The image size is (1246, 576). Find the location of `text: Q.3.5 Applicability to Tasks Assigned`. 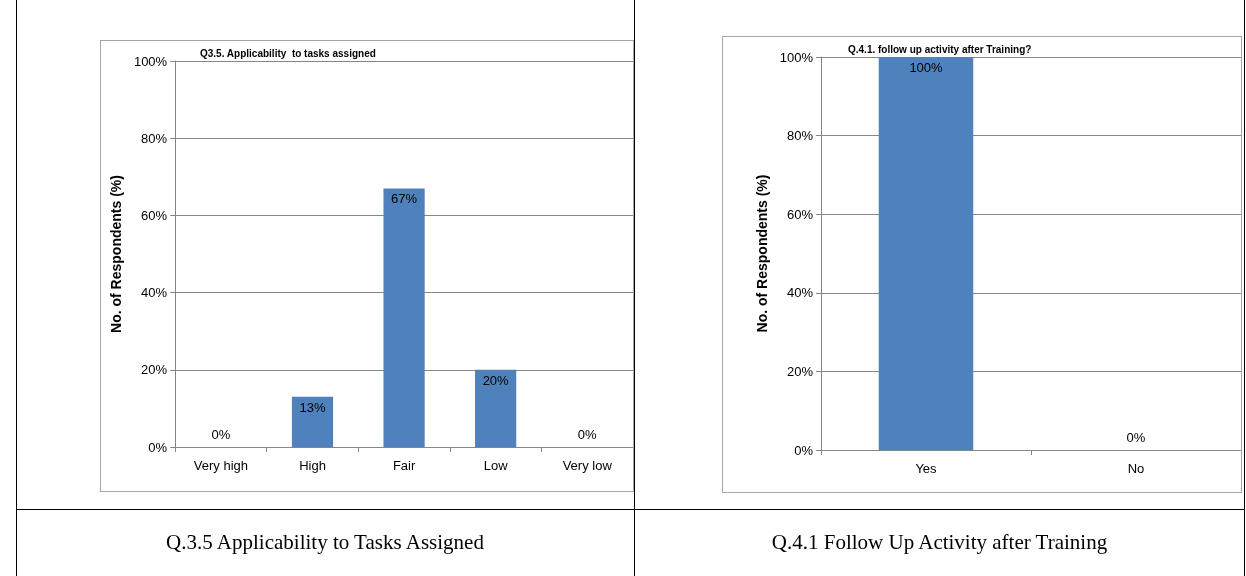

text: Q.3.5 Applicability to Tasks Assigned is located at coordinates (325, 542).